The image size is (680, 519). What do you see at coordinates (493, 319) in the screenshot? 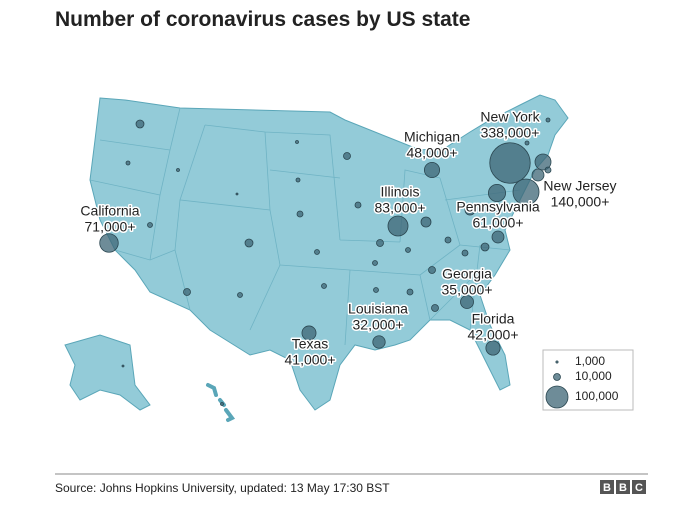
I see `state-name: Florida` at bounding box center [493, 319].